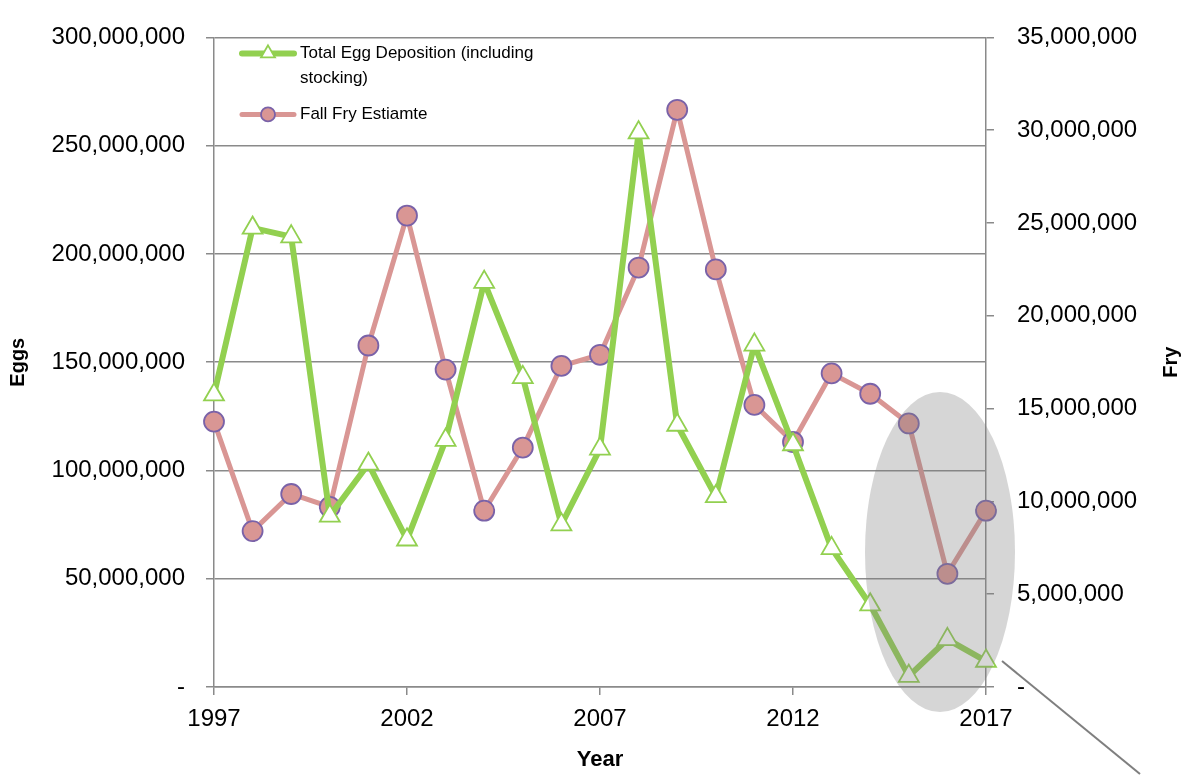  Describe the element at coordinates (118, 360) in the screenshot. I see `y-tick-label: 150,000,000` at that location.